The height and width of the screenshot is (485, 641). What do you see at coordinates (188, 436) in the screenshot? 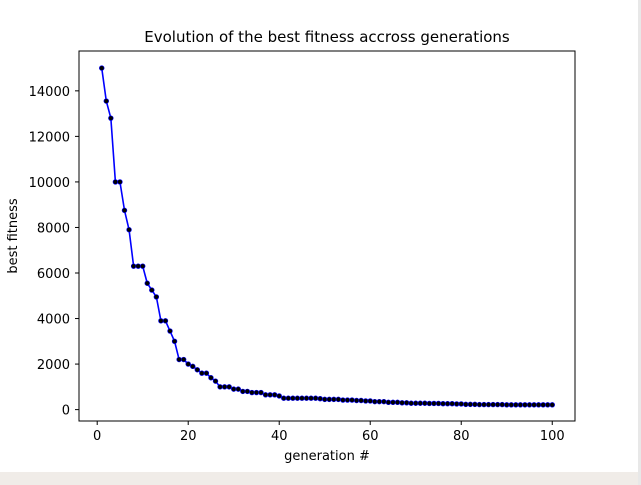
I see `x-tick-label: 20` at bounding box center [188, 436].